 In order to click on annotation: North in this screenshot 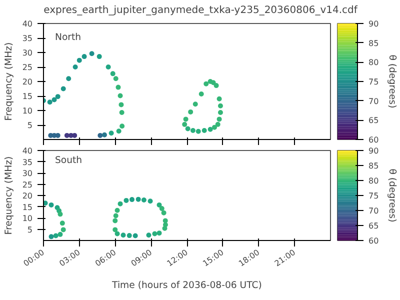, I will do `click(68, 38)`.